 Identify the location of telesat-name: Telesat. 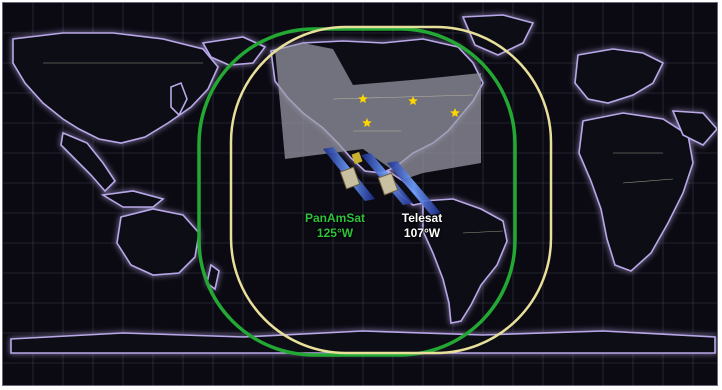
(422, 218).